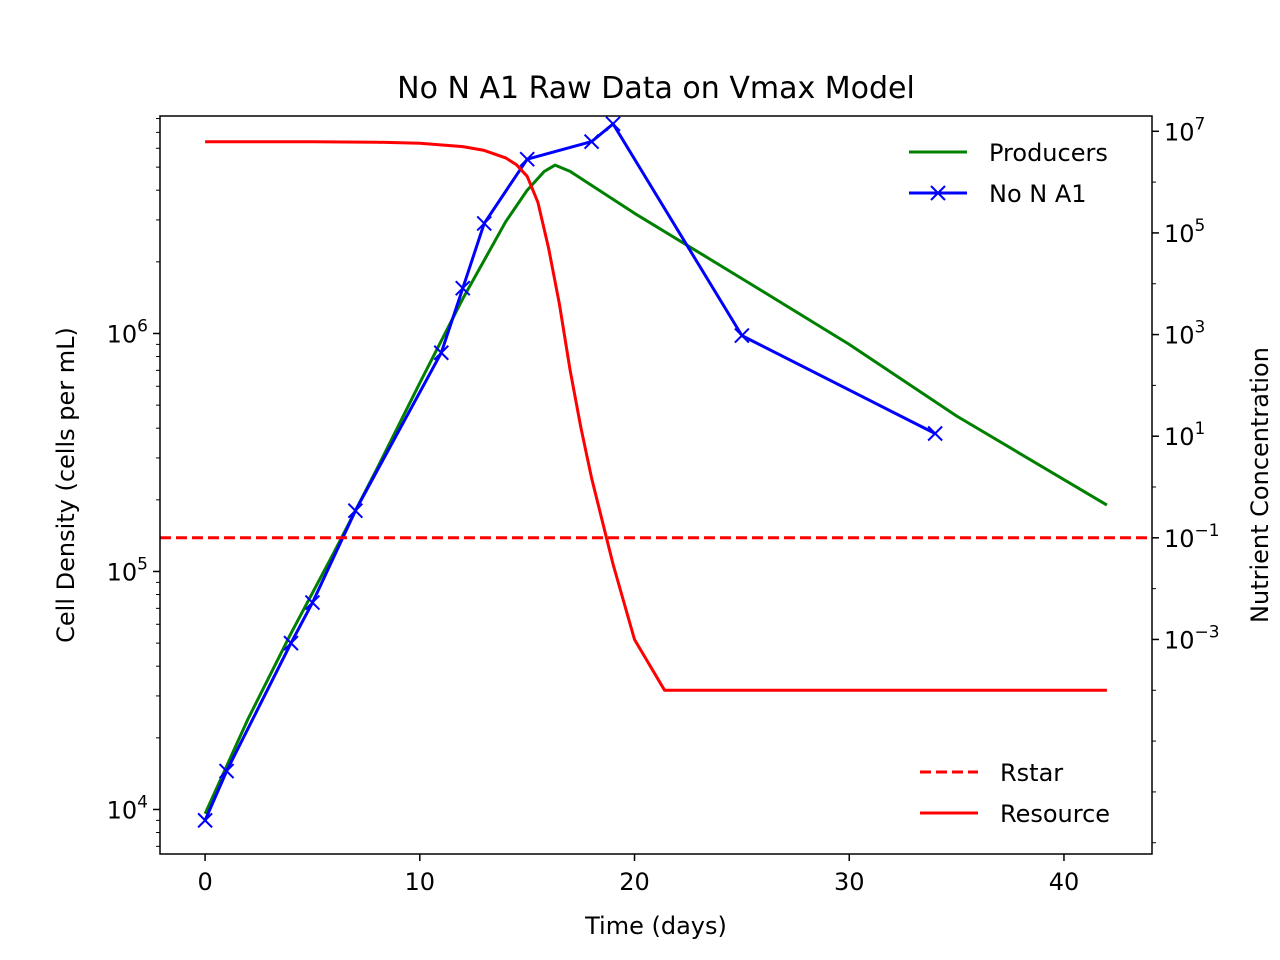 This screenshot has height=960, width=1280. I want to click on y-right-tick-exponent: −3, so click(1207, 632).